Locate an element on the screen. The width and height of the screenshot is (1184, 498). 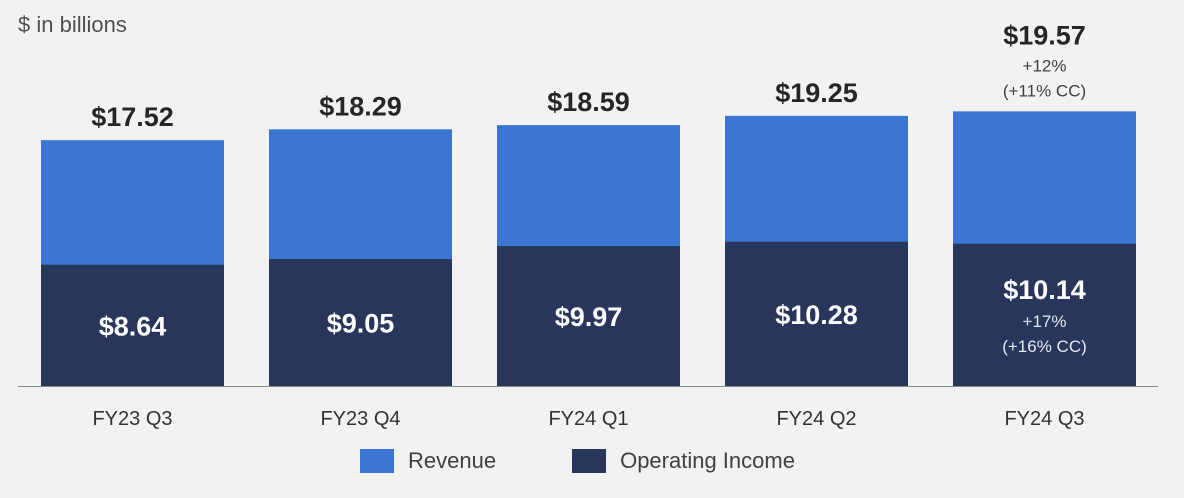
operating-income-growth-annotation: (+16% CC) is located at coordinates (1044, 346).